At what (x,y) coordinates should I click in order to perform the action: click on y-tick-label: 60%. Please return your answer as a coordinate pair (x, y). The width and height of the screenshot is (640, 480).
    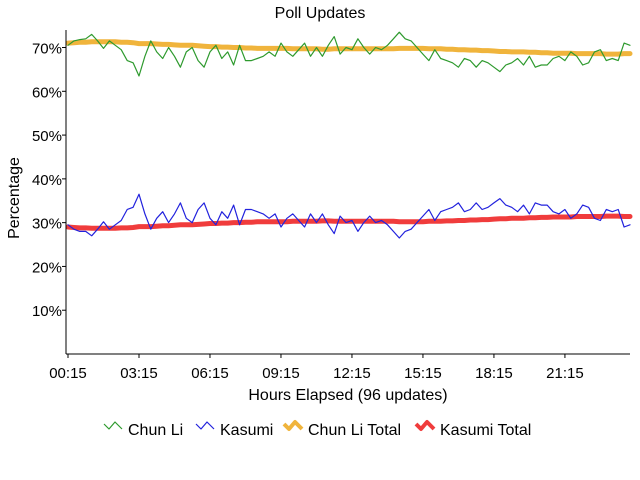
    Looking at the image, I should click on (47, 92).